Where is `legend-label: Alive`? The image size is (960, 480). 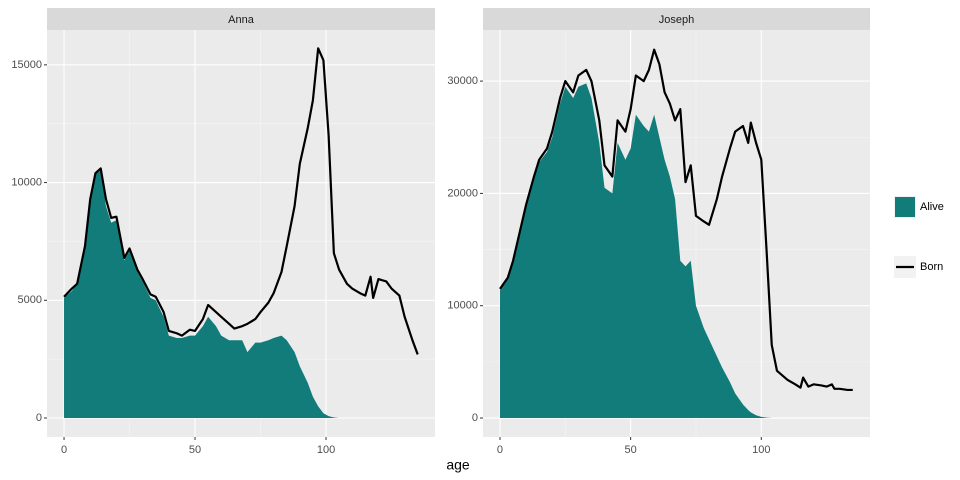 legend-label: Alive is located at coordinates (932, 207).